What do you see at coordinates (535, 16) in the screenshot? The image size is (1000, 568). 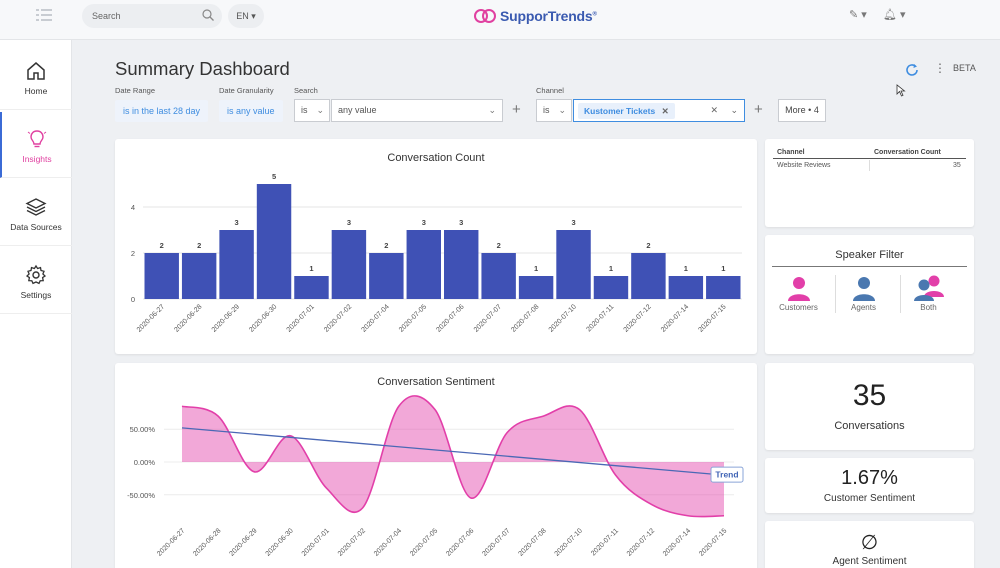 I see `logo: SupporTrends®` at bounding box center [535, 16].